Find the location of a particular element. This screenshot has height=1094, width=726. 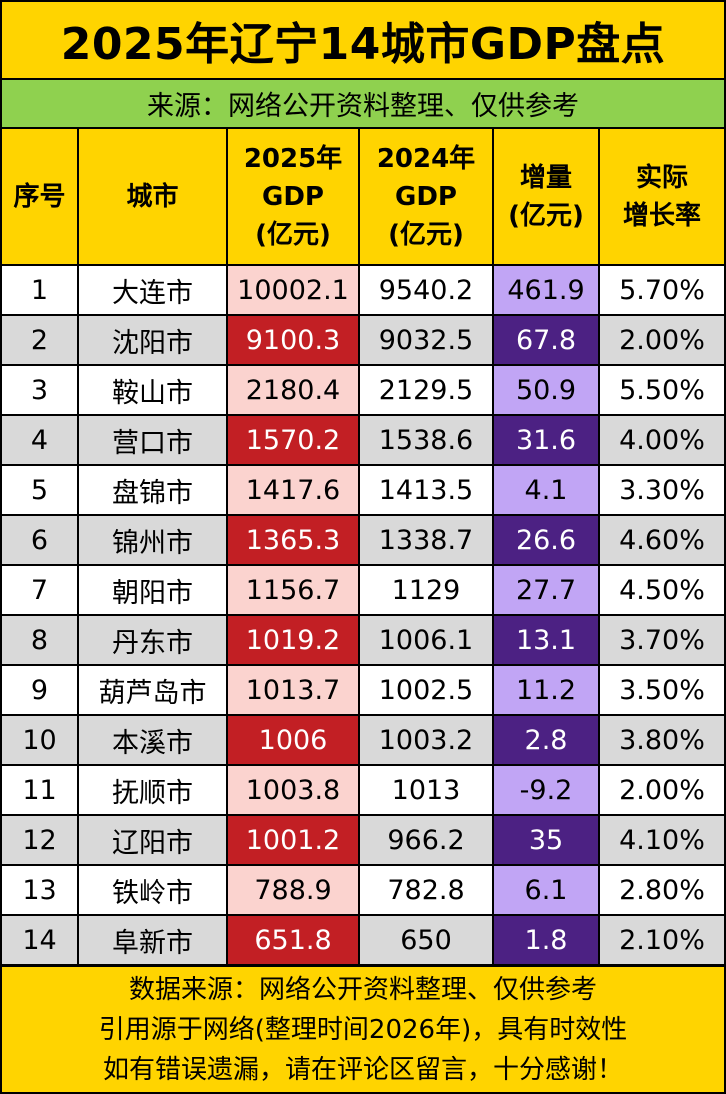

footer-line: 引用源于网络(整理时间2026年)，具有时效性 is located at coordinates (363, 1029).